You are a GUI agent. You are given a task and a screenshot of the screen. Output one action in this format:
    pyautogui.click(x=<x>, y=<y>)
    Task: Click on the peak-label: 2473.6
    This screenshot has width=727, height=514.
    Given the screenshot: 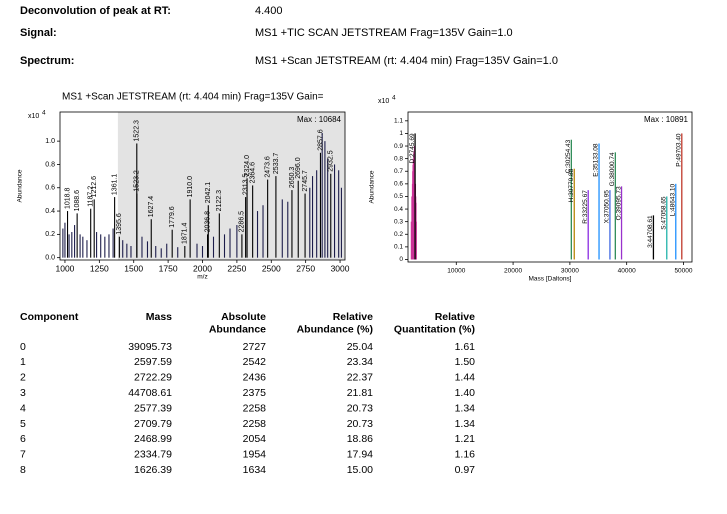 What is the action you would take?
    pyautogui.click(x=267, y=167)
    